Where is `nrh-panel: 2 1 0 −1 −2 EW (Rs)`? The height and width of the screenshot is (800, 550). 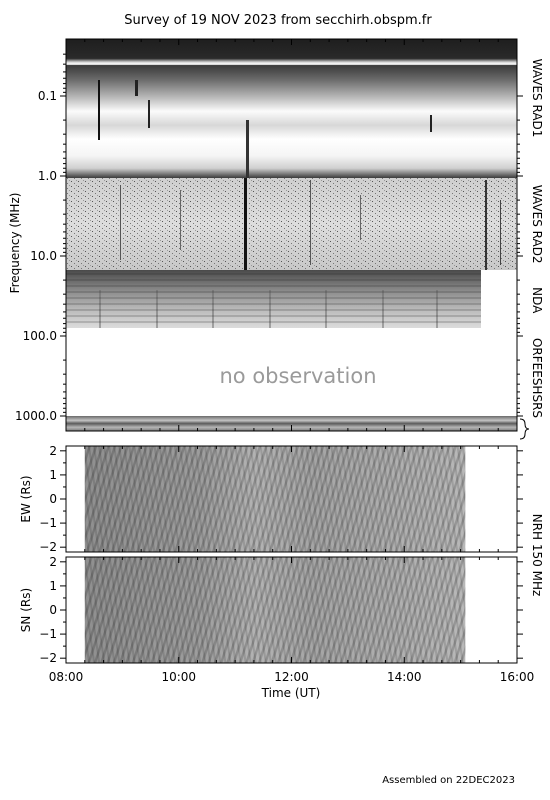
nrh-panel: 2 1 0 −1 −2 EW (Rs) is located at coordinates (271, 499).